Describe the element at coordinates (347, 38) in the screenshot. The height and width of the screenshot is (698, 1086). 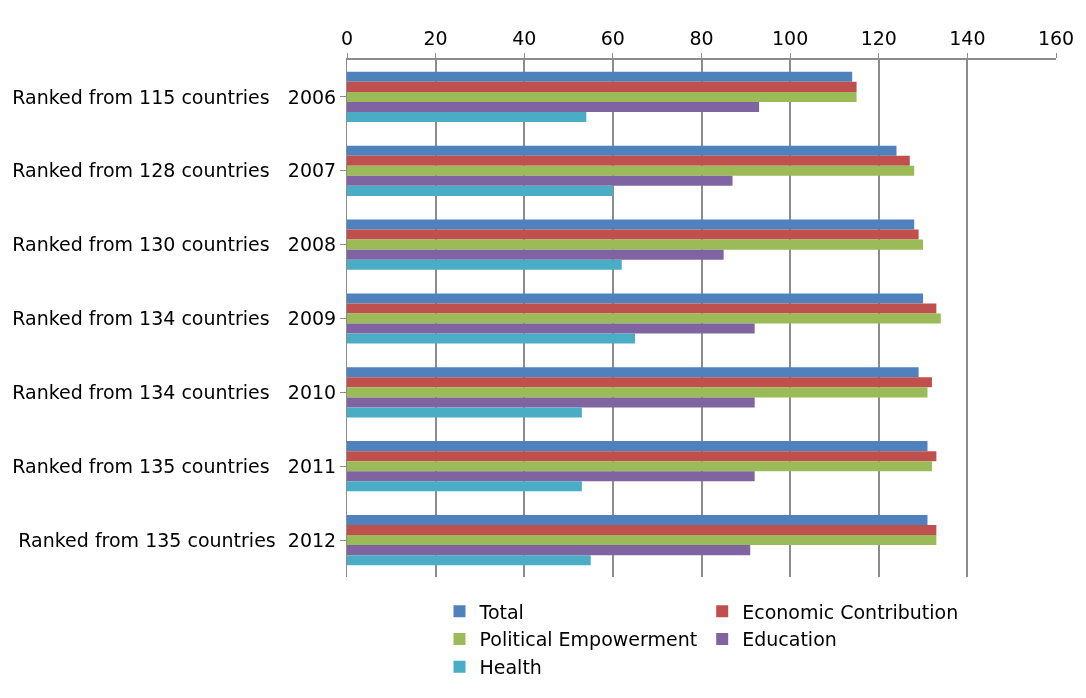
I see `x-tick-label: 0` at that location.